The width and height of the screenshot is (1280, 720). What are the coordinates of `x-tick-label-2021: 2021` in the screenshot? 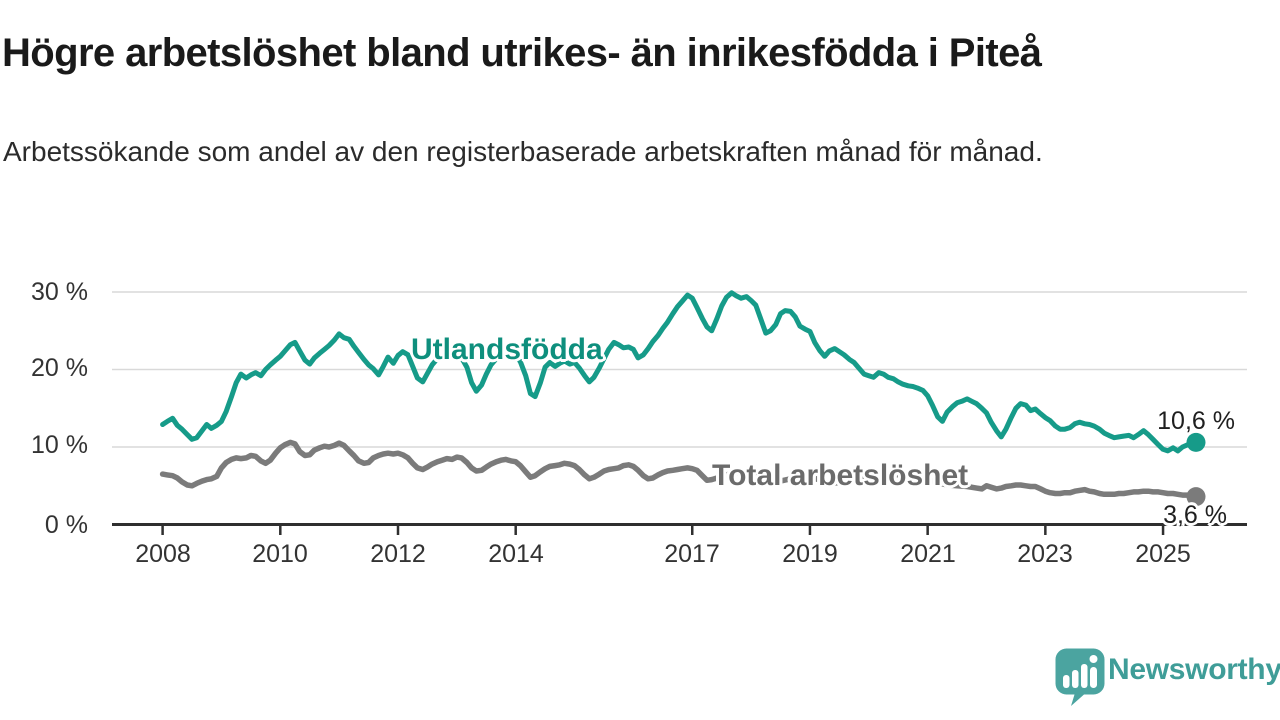 It's located at (928, 554).